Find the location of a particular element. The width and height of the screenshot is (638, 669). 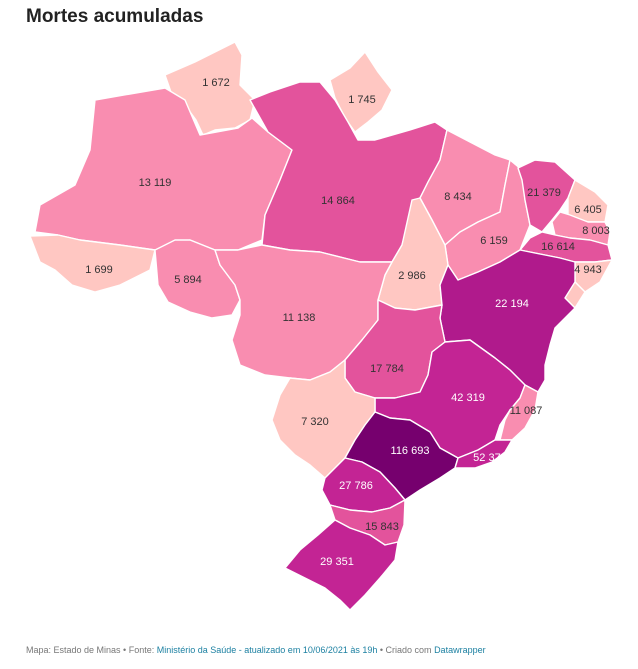

label-goias: 17 784 is located at coordinates (387, 369).